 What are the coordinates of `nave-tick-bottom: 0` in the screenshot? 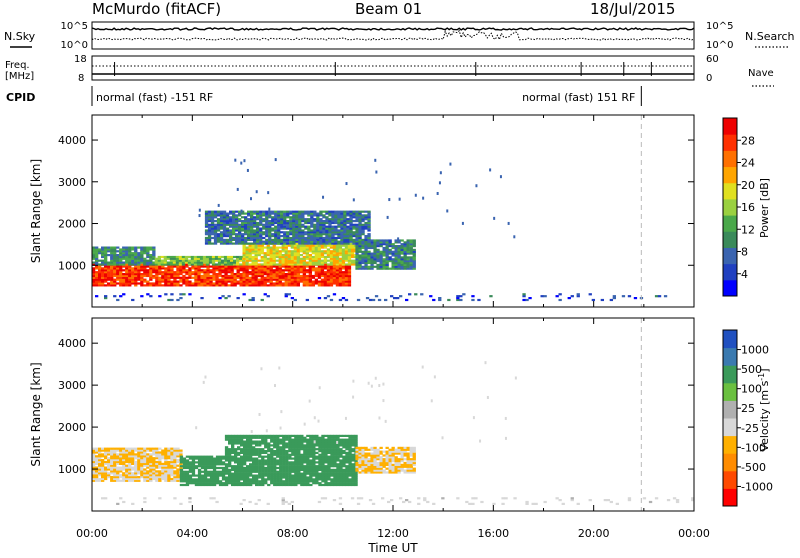 It's located at (709, 78).